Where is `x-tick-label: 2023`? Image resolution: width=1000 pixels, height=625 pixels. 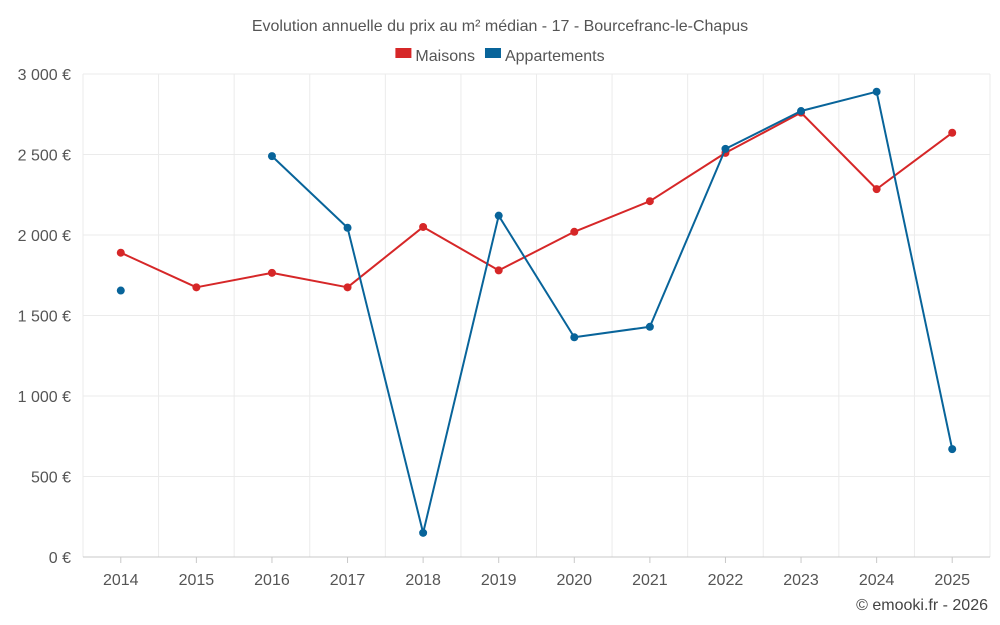 x-tick-label: 2023 is located at coordinates (801, 580).